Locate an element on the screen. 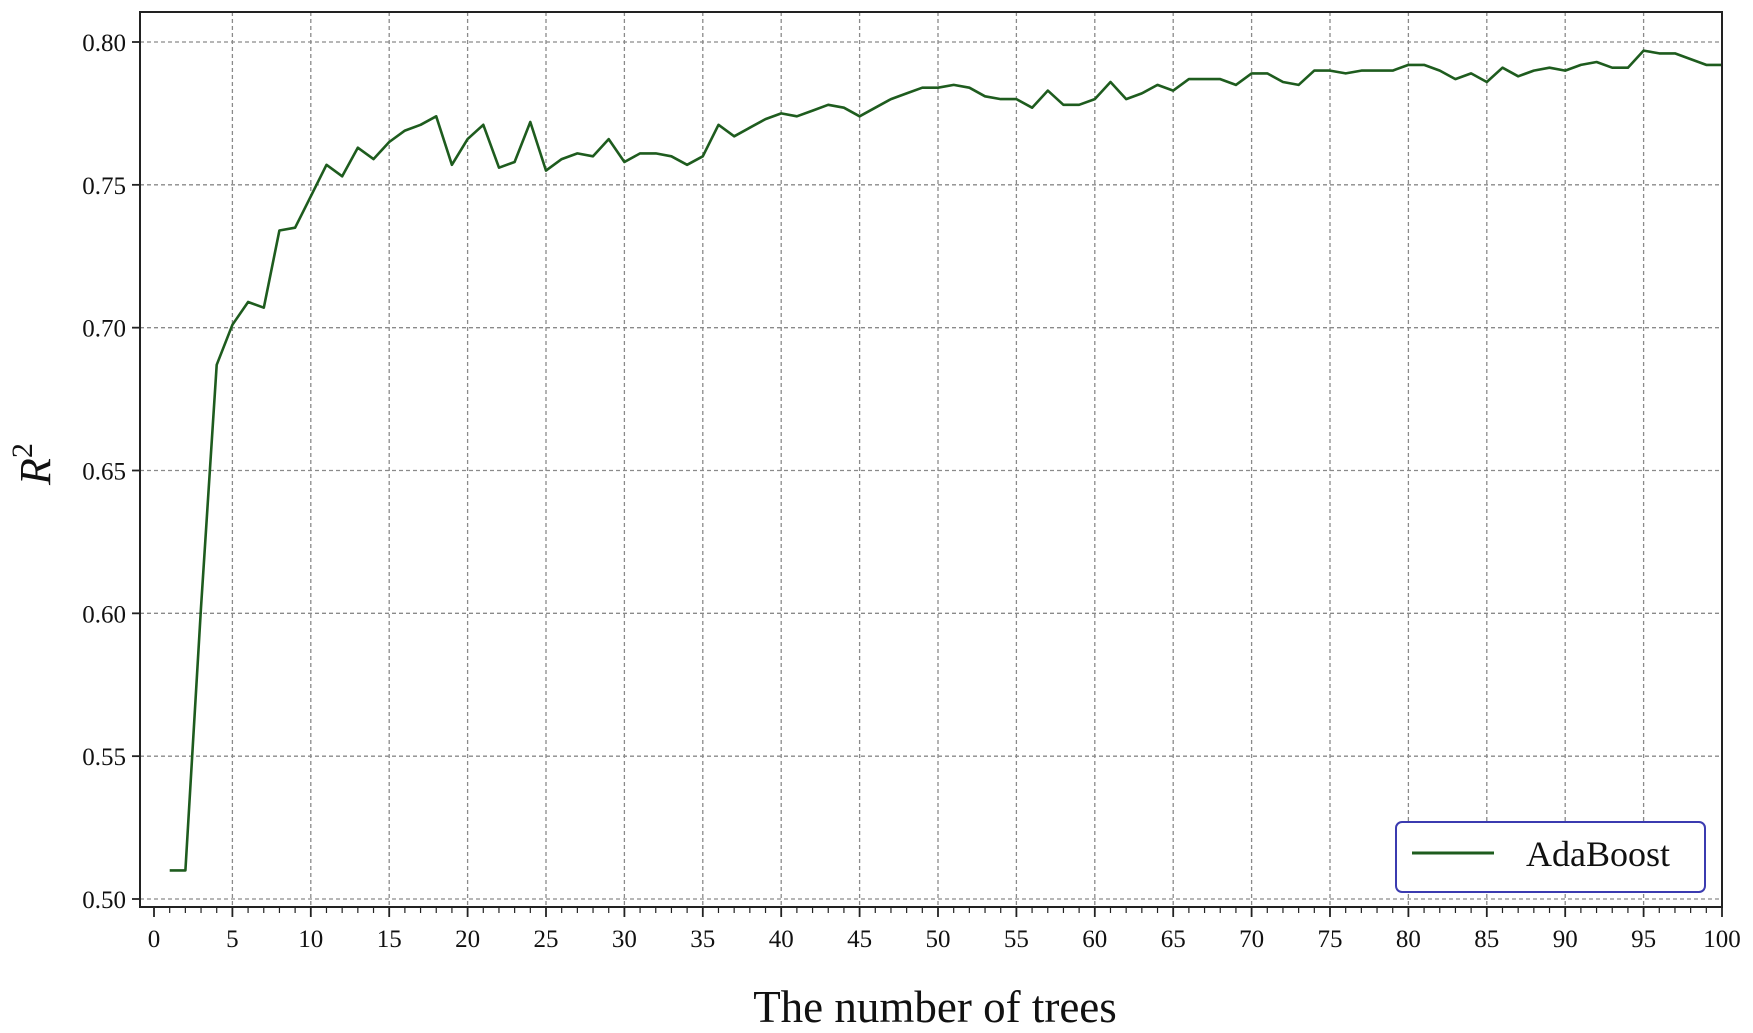 The width and height of the screenshot is (1753, 1033). x-tick-label: 50 is located at coordinates (938, 939).